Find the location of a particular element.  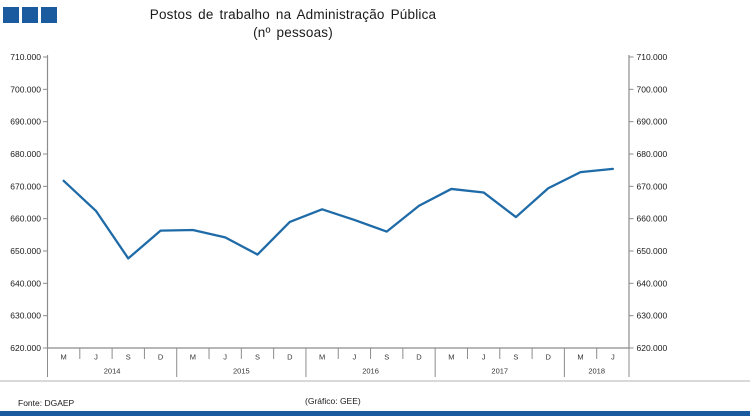

bottom-brand-bar is located at coordinates (375, 413).